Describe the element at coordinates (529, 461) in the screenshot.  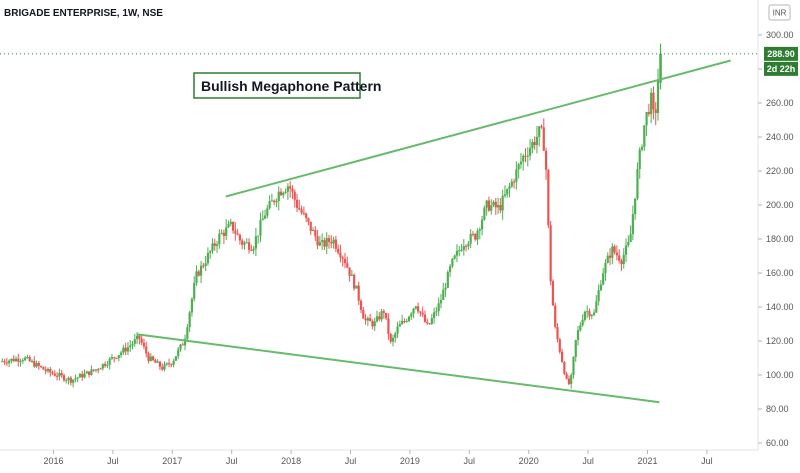
I see `time-tick-label: 2020` at that location.